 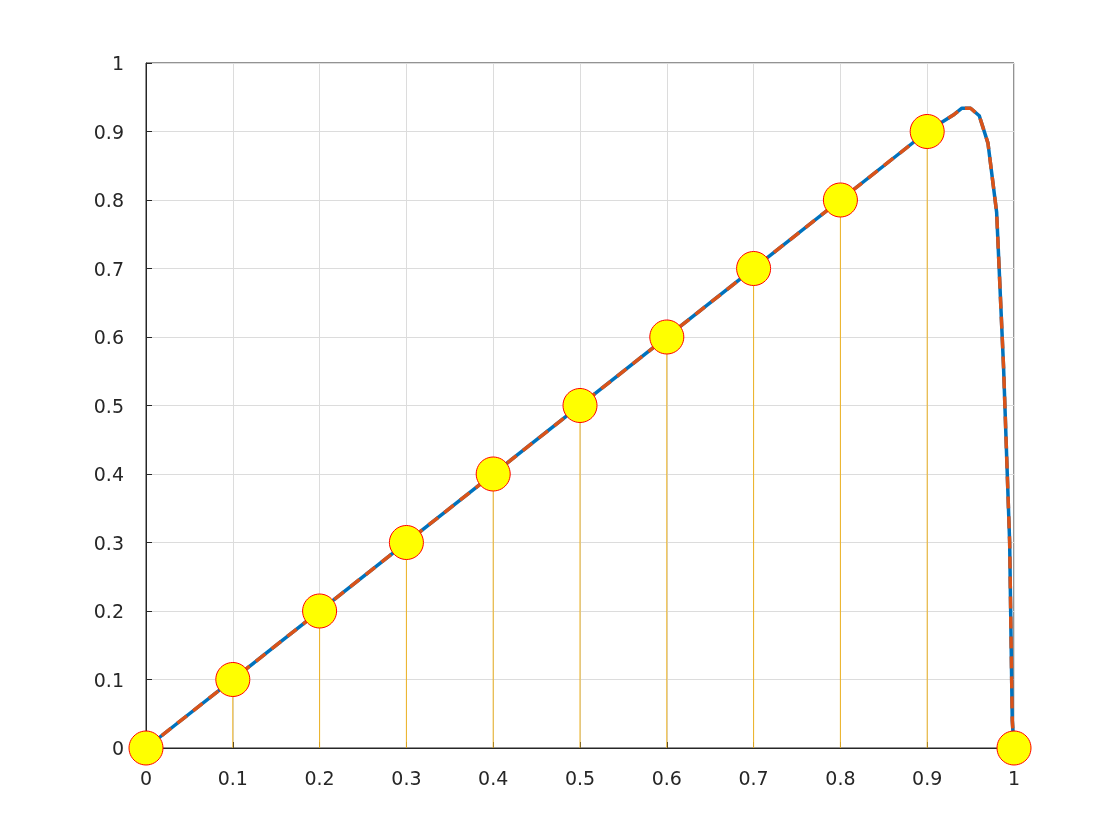 I want to click on x-tick-label: 0.4, so click(x=493, y=777).